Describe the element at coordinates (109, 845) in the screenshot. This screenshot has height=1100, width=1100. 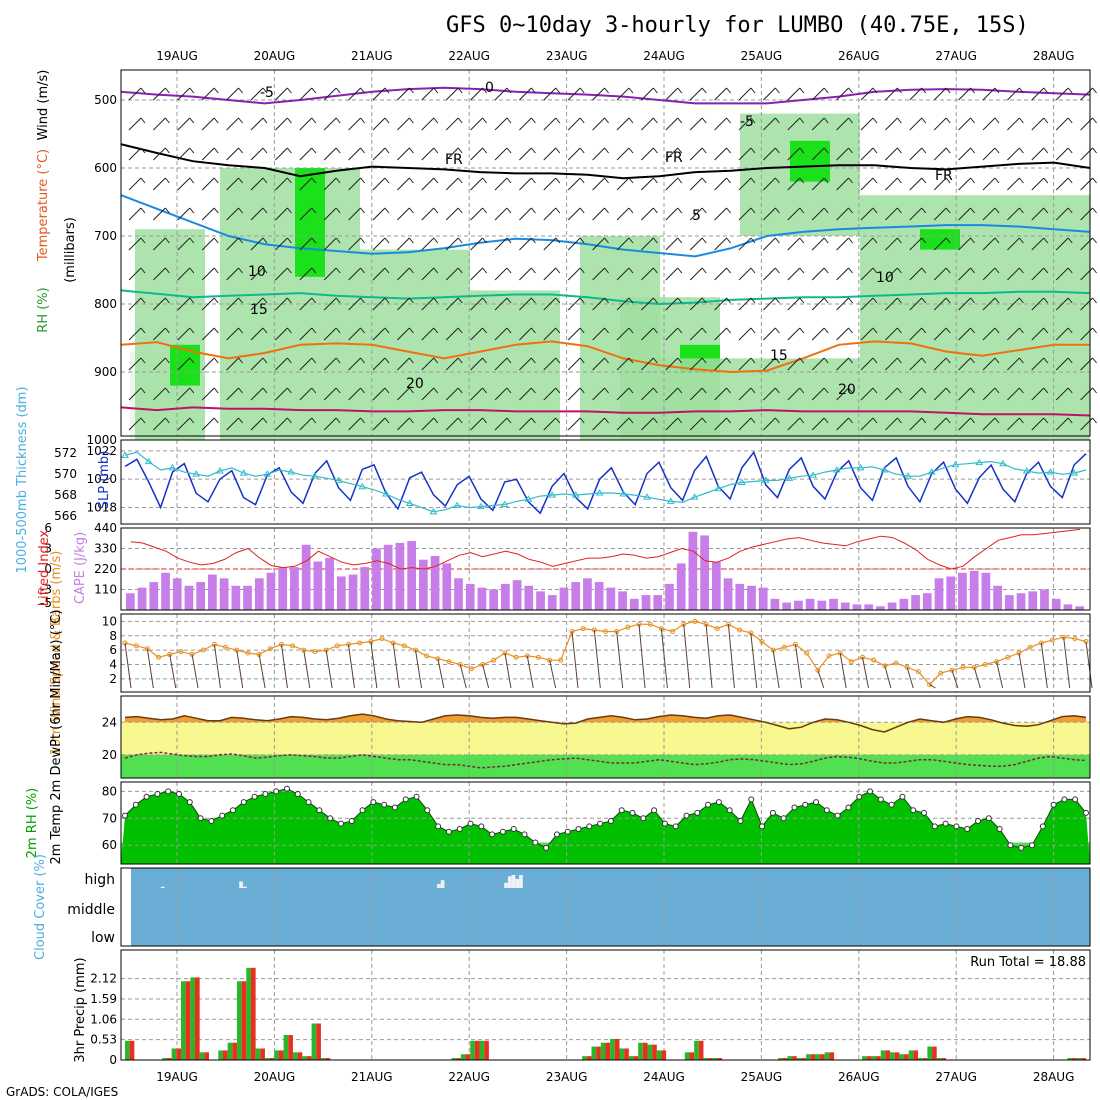
I see `rh-tick-label: 60` at that location.